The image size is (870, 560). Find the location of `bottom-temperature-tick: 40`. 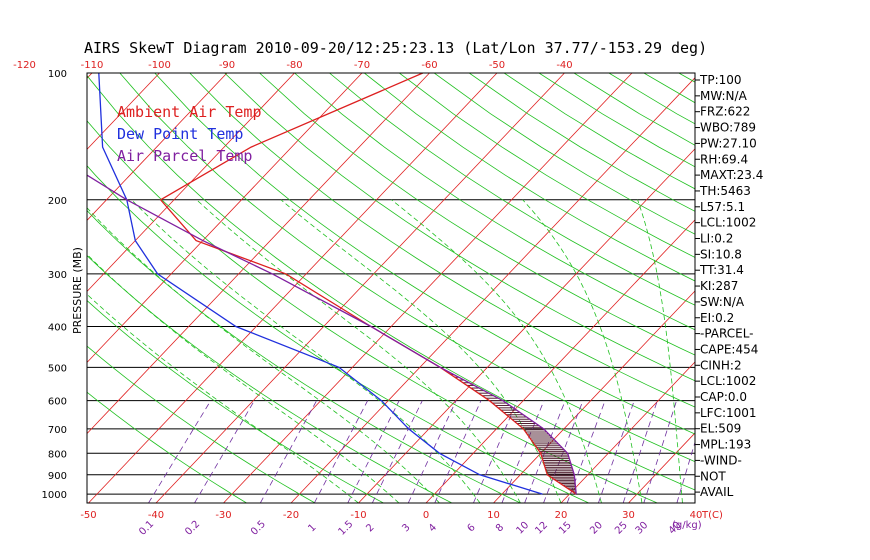

bottom-temperature-tick: 40 is located at coordinates (696, 515).